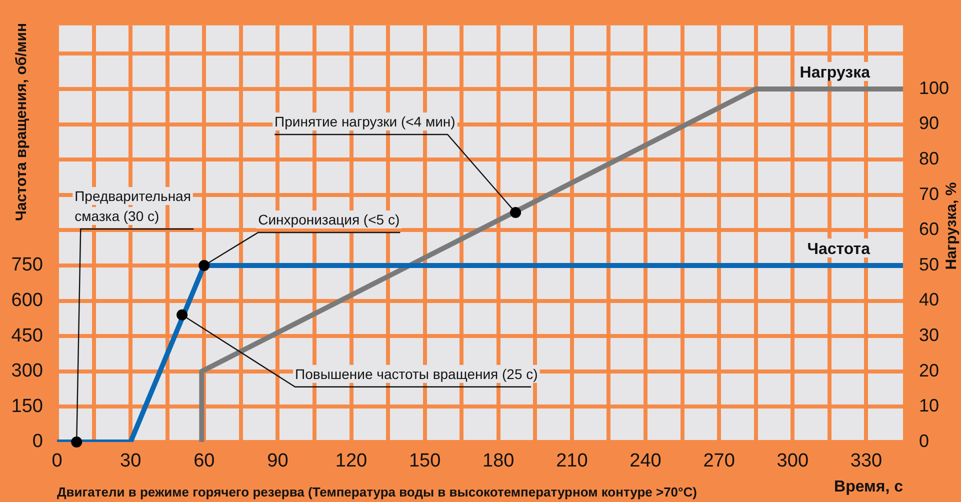 The width and height of the screenshot is (961, 502). I want to click on y-tick-label: 750, so click(27, 265).